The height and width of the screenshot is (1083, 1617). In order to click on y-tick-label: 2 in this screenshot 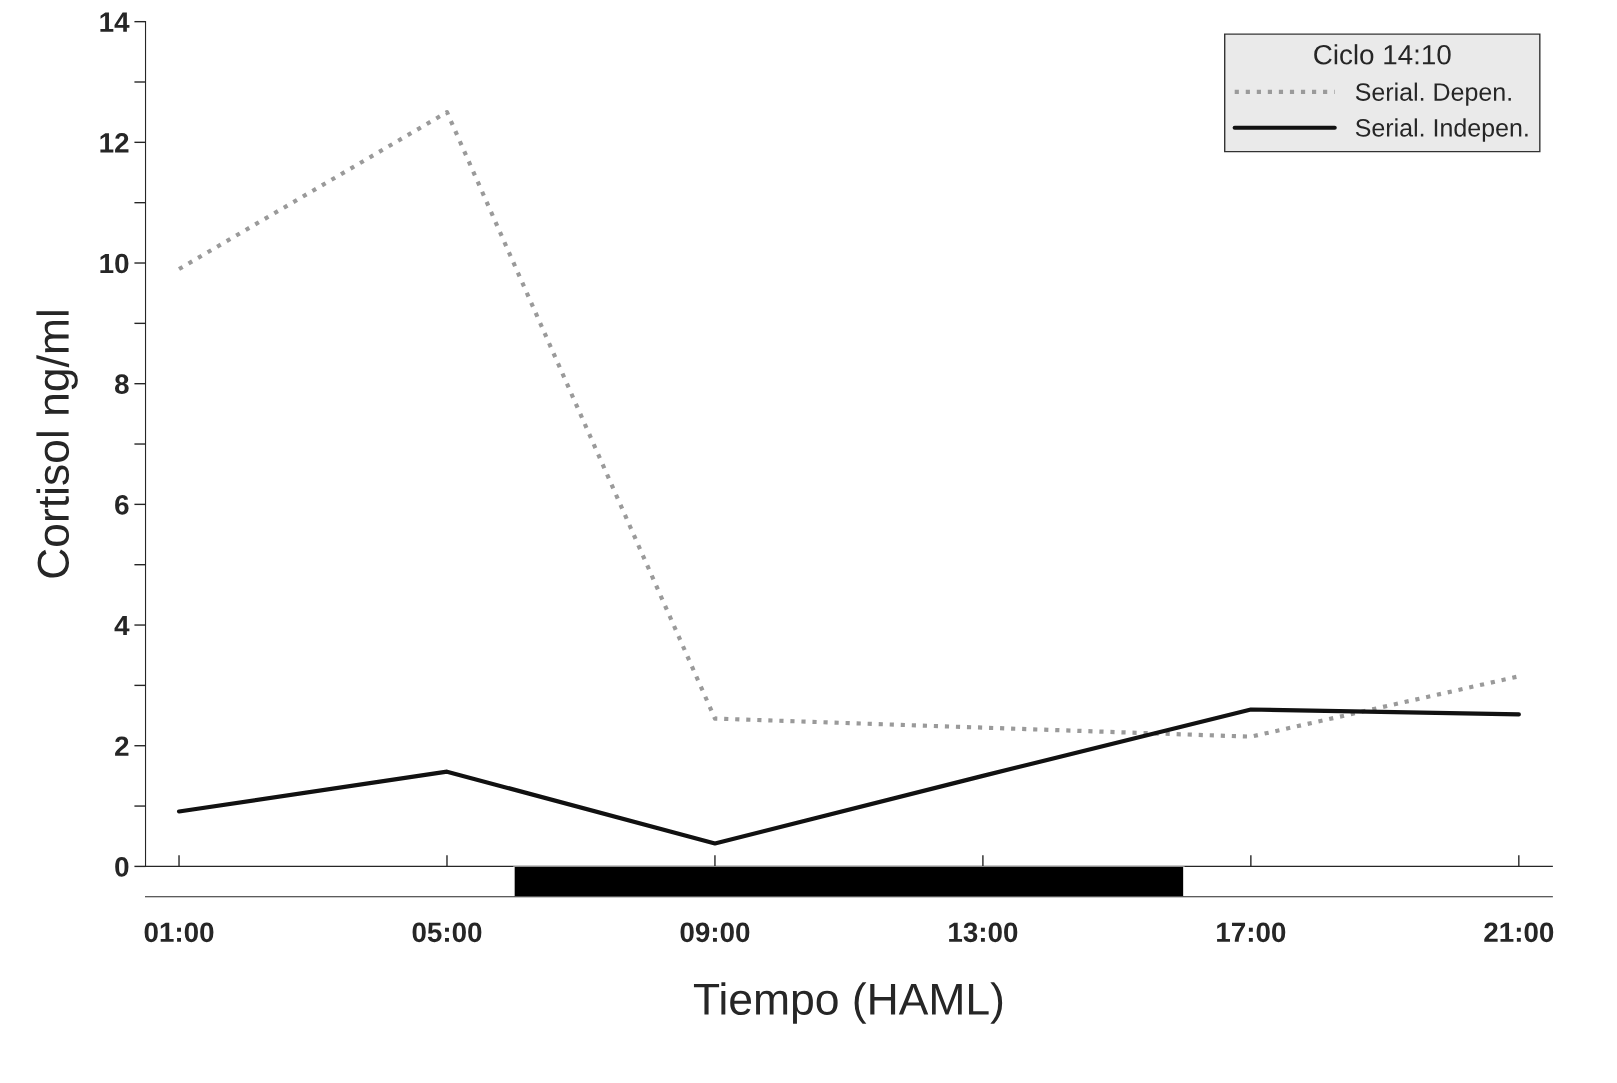, I will do `click(122, 746)`.